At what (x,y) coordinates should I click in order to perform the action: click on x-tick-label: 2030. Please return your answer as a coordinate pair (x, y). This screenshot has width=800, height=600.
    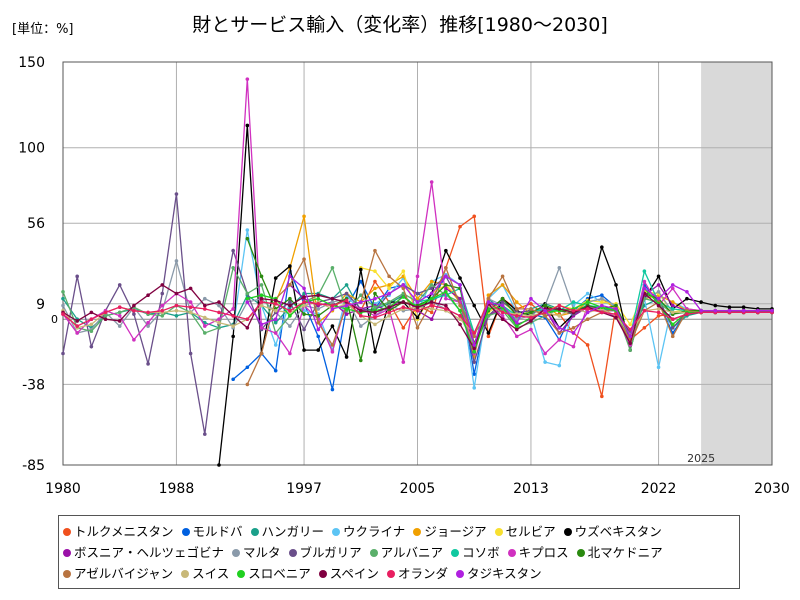
    Looking at the image, I should click on (772, 489).